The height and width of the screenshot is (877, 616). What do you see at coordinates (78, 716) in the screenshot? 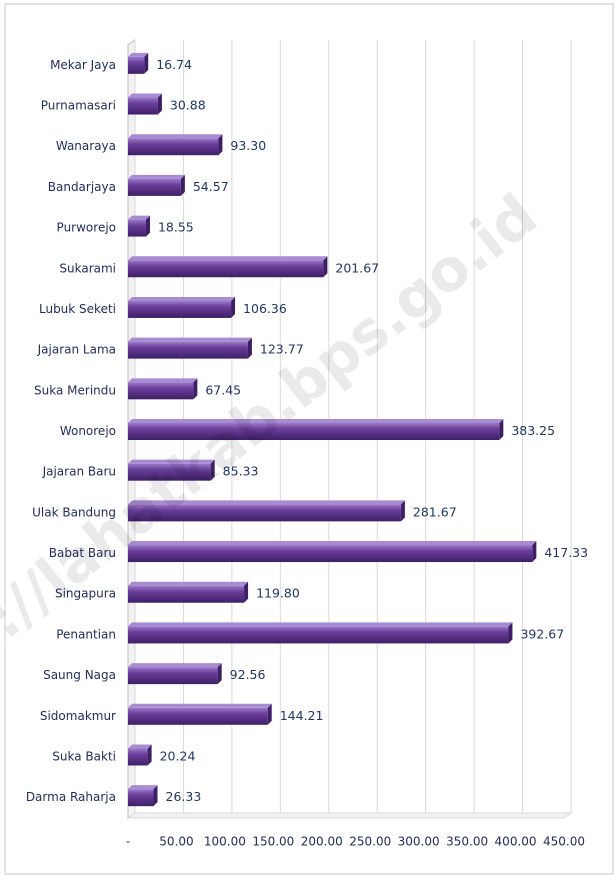
I see `y-tick-label: Sidomakmur` at bounding box center [78, 716].